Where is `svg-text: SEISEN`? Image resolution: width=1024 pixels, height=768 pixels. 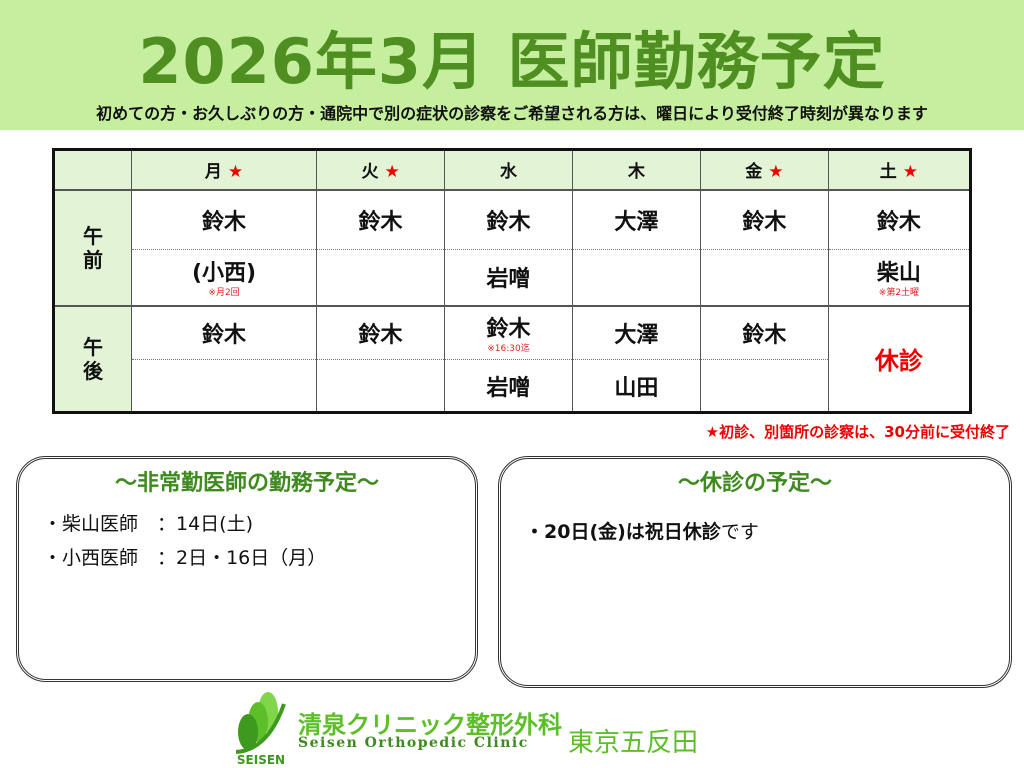
svg-text: SEISEN is located at coordinates (261, 759).